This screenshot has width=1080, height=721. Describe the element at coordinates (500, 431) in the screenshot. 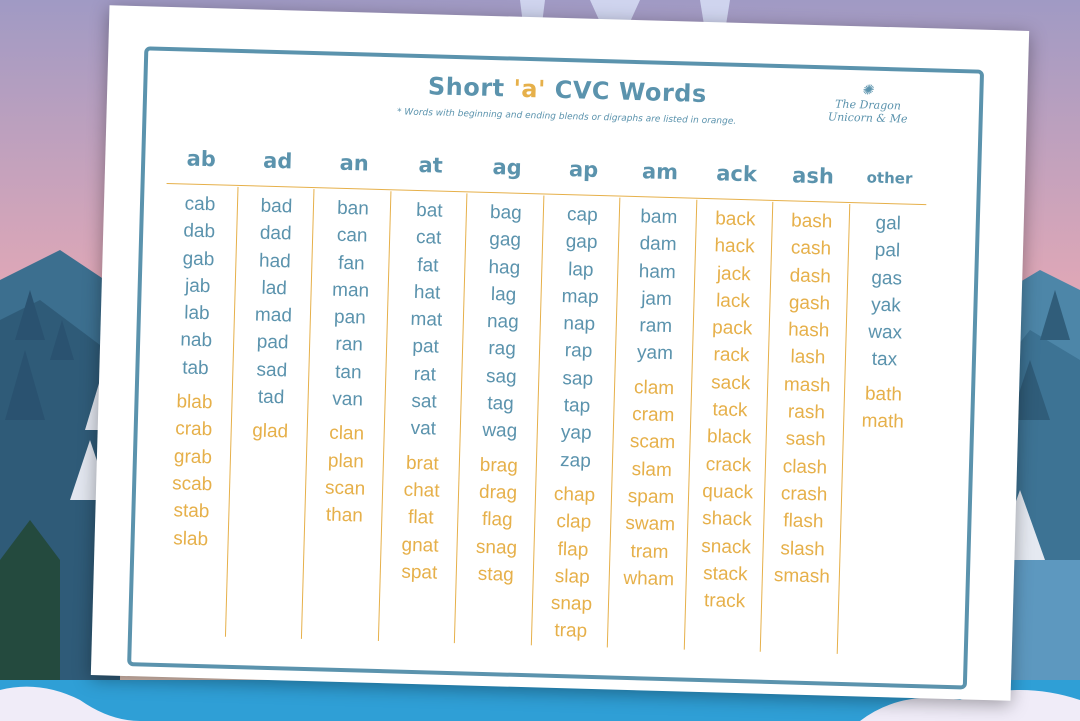

I see `cvc-word: wag` at that location.